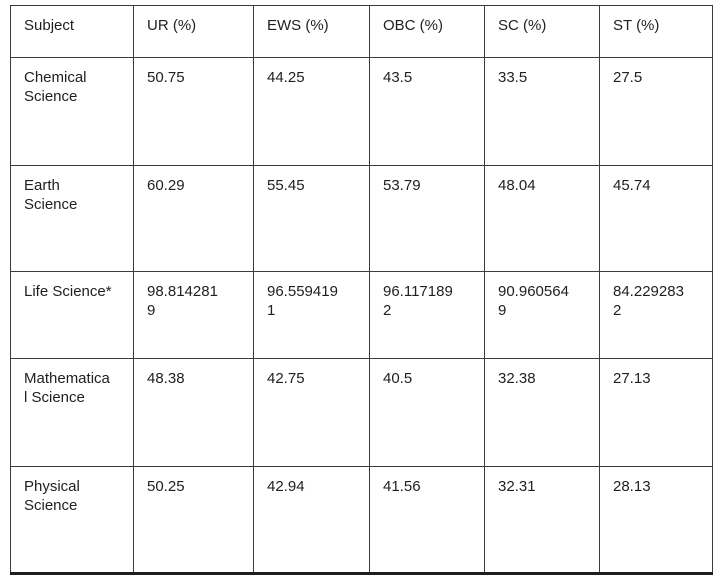 This screenshot has height=586, width=720. Describe the element at coordinates (72, 218) in the screenshot. I see `row-header-cell: Earth Science` at that location.